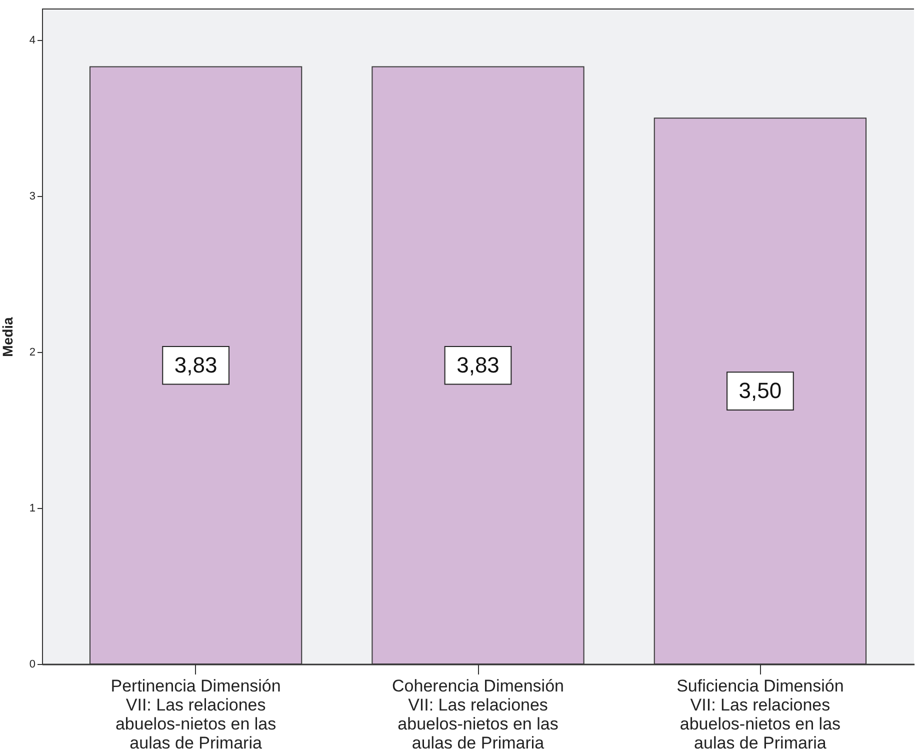 The width and height of the screenshot is (915, 751). I want to click on x-tick-label: Suficiencia Dimensión VII: Las relaciones abuelos-nietos en las aulas de Primaria, so click(760, 713).